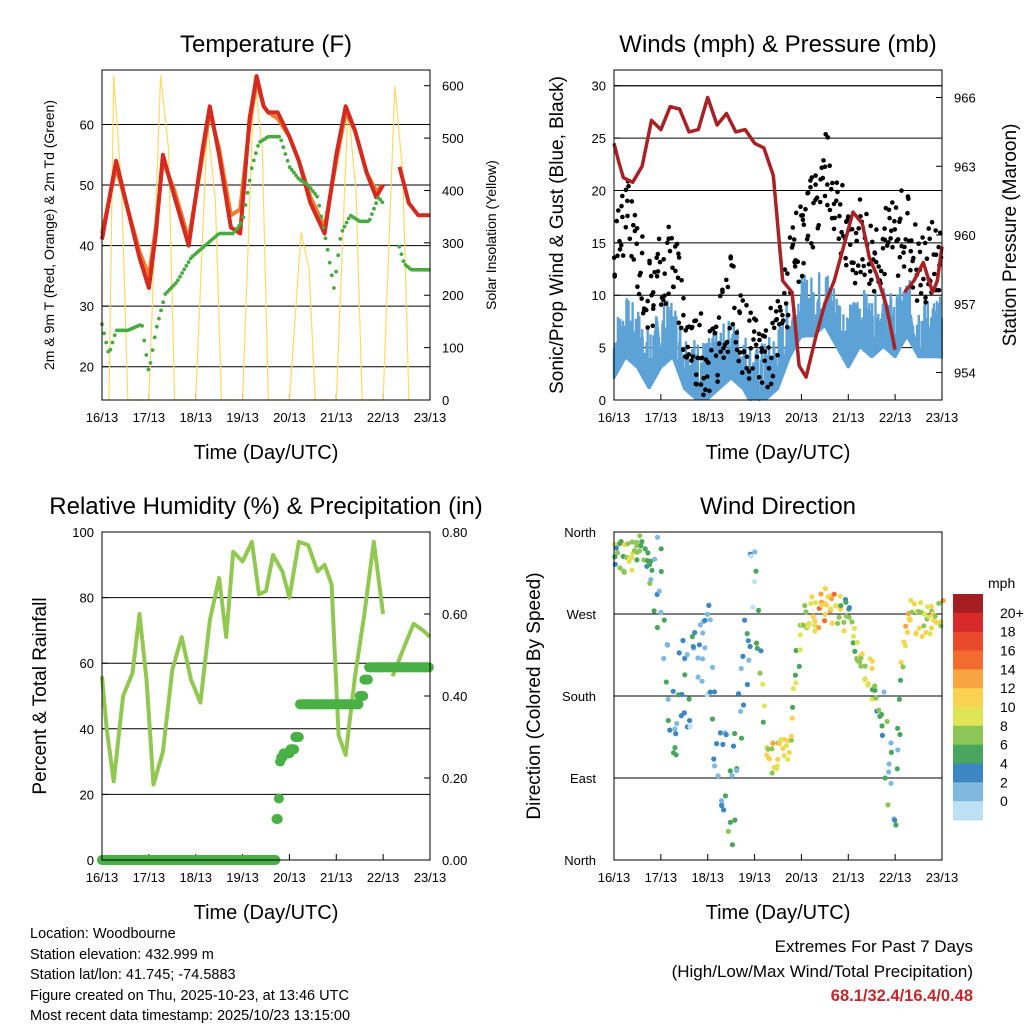  What do you see at coordinates (453, 138) in the screenshot?
I see `temp-y2tick-label: 500` at bounding box center [453, 138].